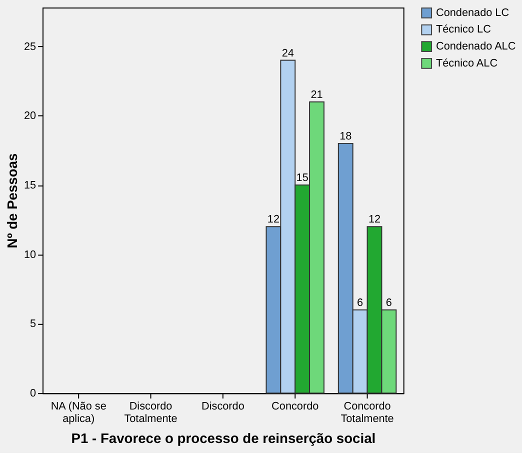 The image size is (522, 475). I want to click on y-tick-label: 15, so click(30, 186).